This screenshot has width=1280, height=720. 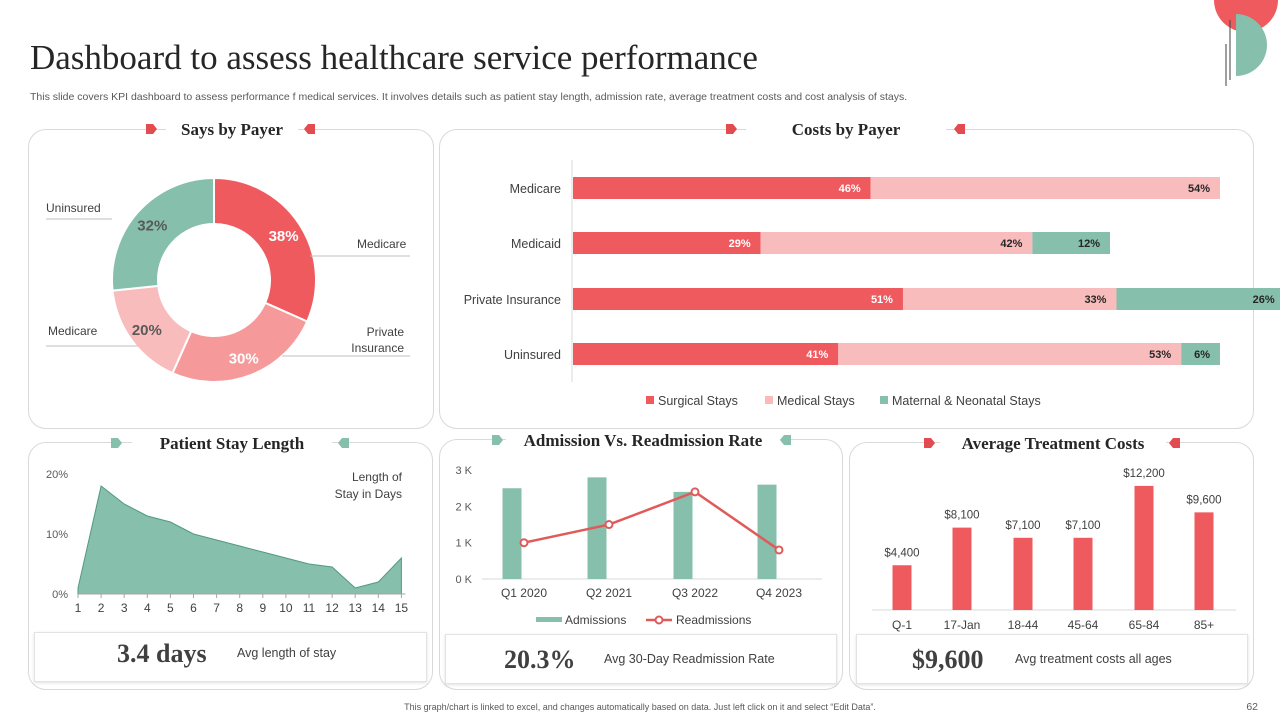 What do you see at coordinates (57, 535) in the screenshot?
I see `stay-y-tick: 10%` at bounding box center [57, 535].